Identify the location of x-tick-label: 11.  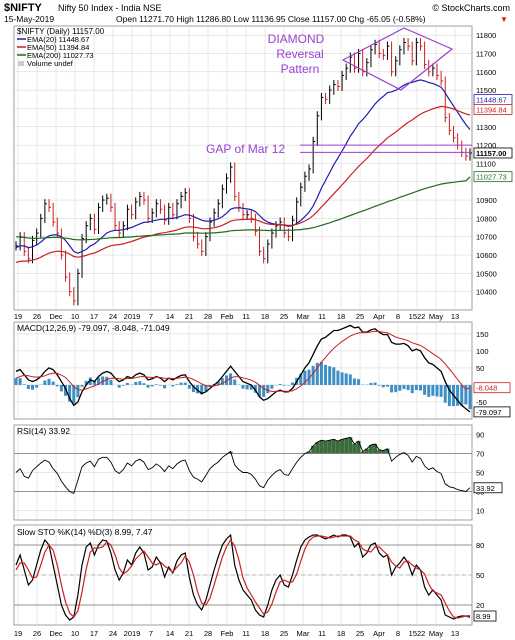
(322, 316).